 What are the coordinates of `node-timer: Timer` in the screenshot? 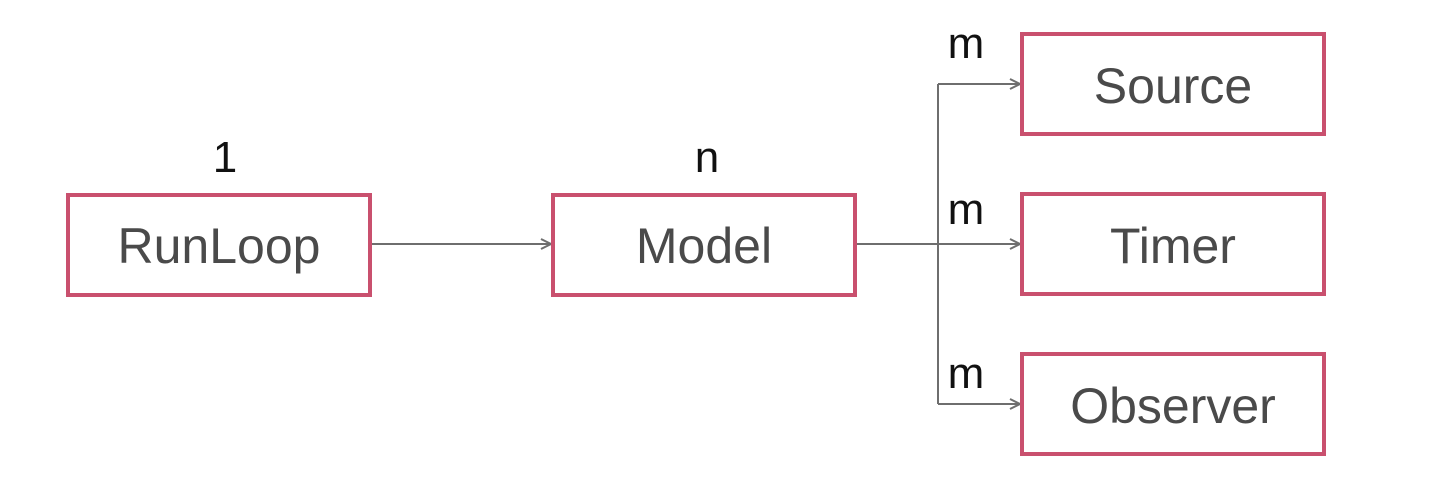 It's located at (1173, 244).